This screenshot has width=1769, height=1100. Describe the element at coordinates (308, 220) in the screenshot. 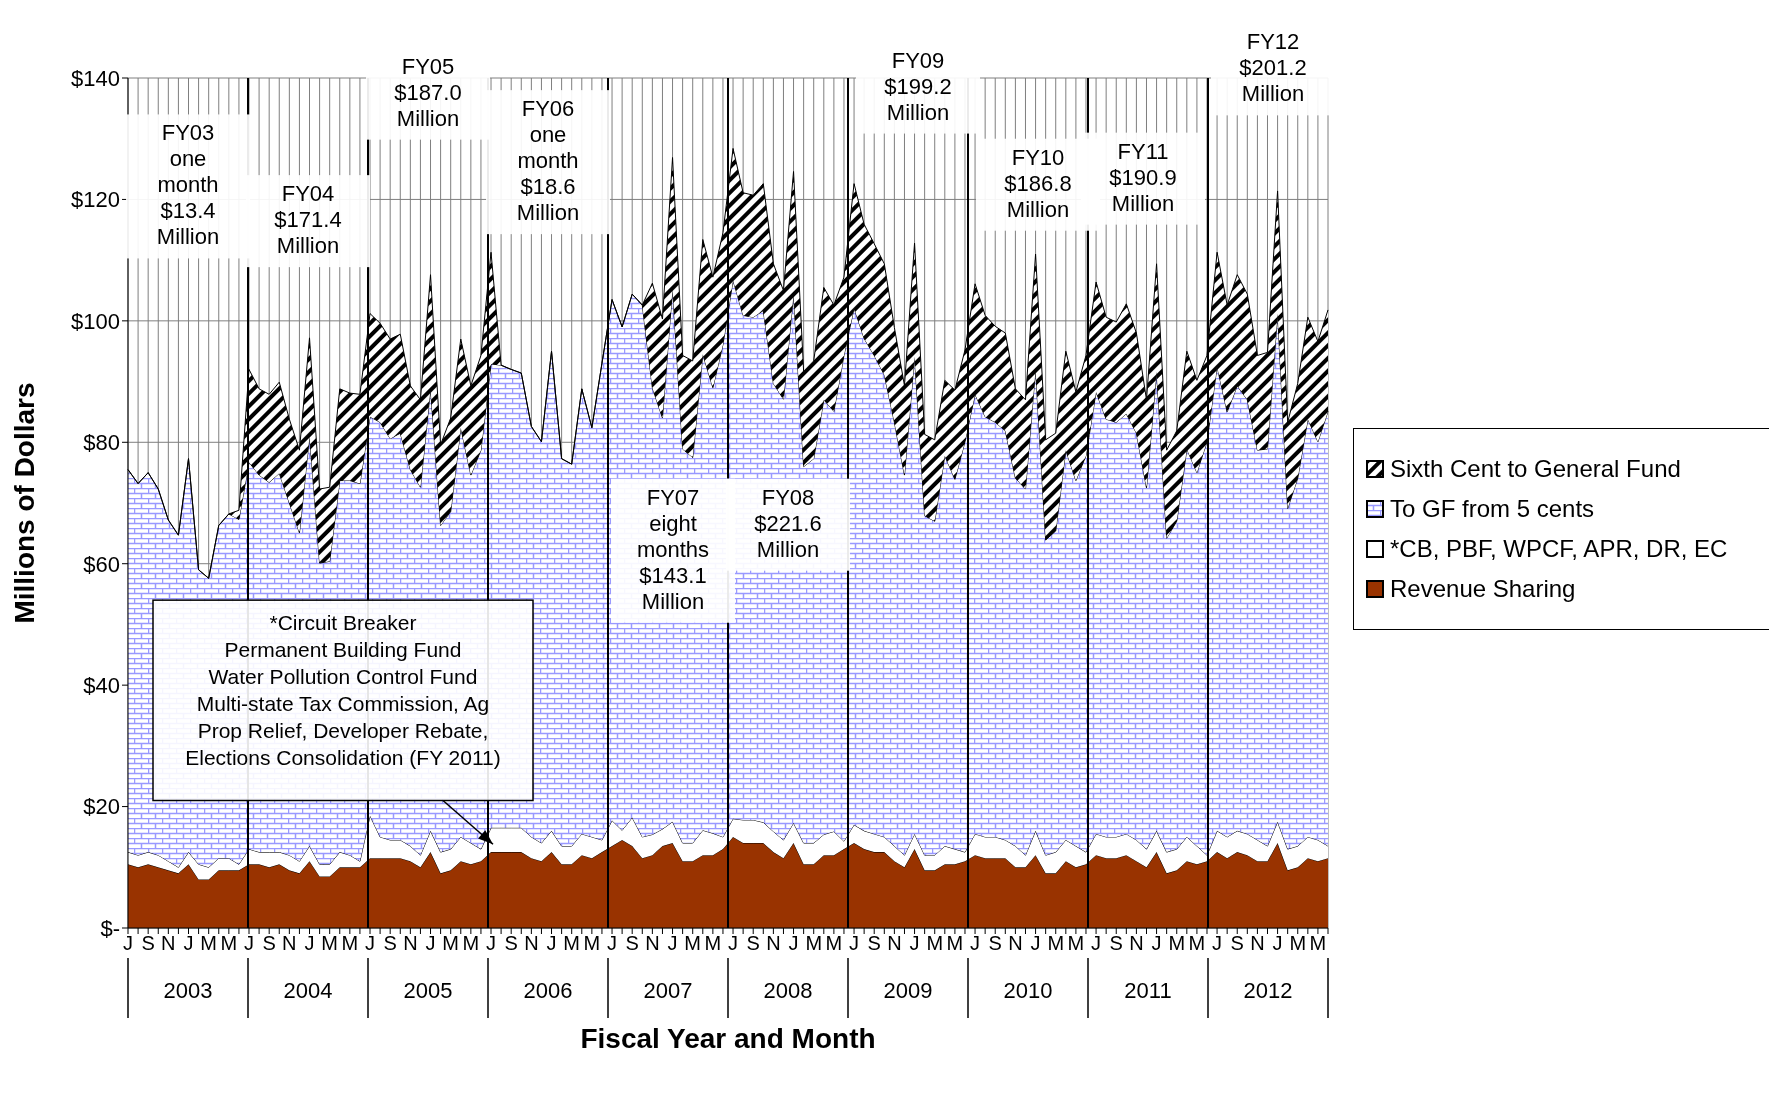

I see `annotation: FY04 $171.4 Million` at that location.